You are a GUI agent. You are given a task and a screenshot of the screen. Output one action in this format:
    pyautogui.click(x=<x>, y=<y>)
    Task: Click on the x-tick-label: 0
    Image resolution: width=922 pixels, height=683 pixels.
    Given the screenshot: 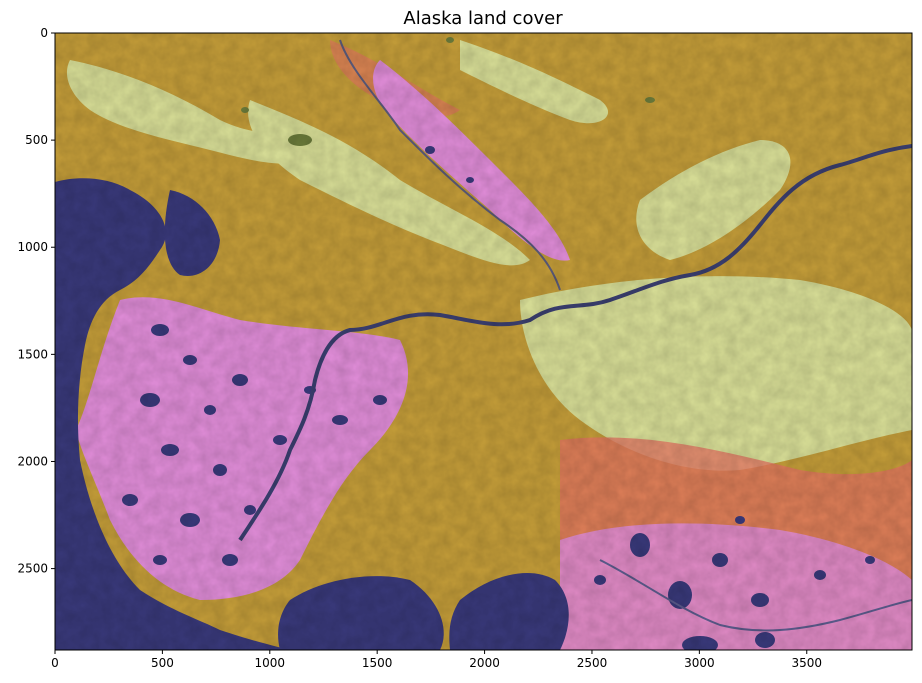 What is the action you would take?
    pyautogui.click(x=55, y=663)
    